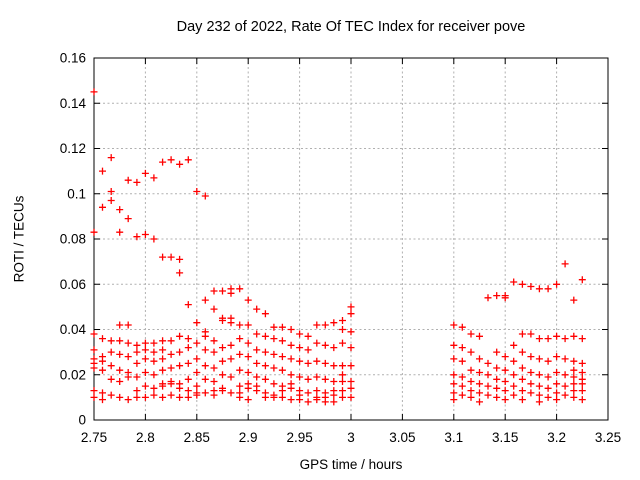 The image size is (640, 480). What do you see at coordinates (351, 464) in the screenshot?
I see `x-axis-label: GPS time / hours` at bounding box center [351, 464].